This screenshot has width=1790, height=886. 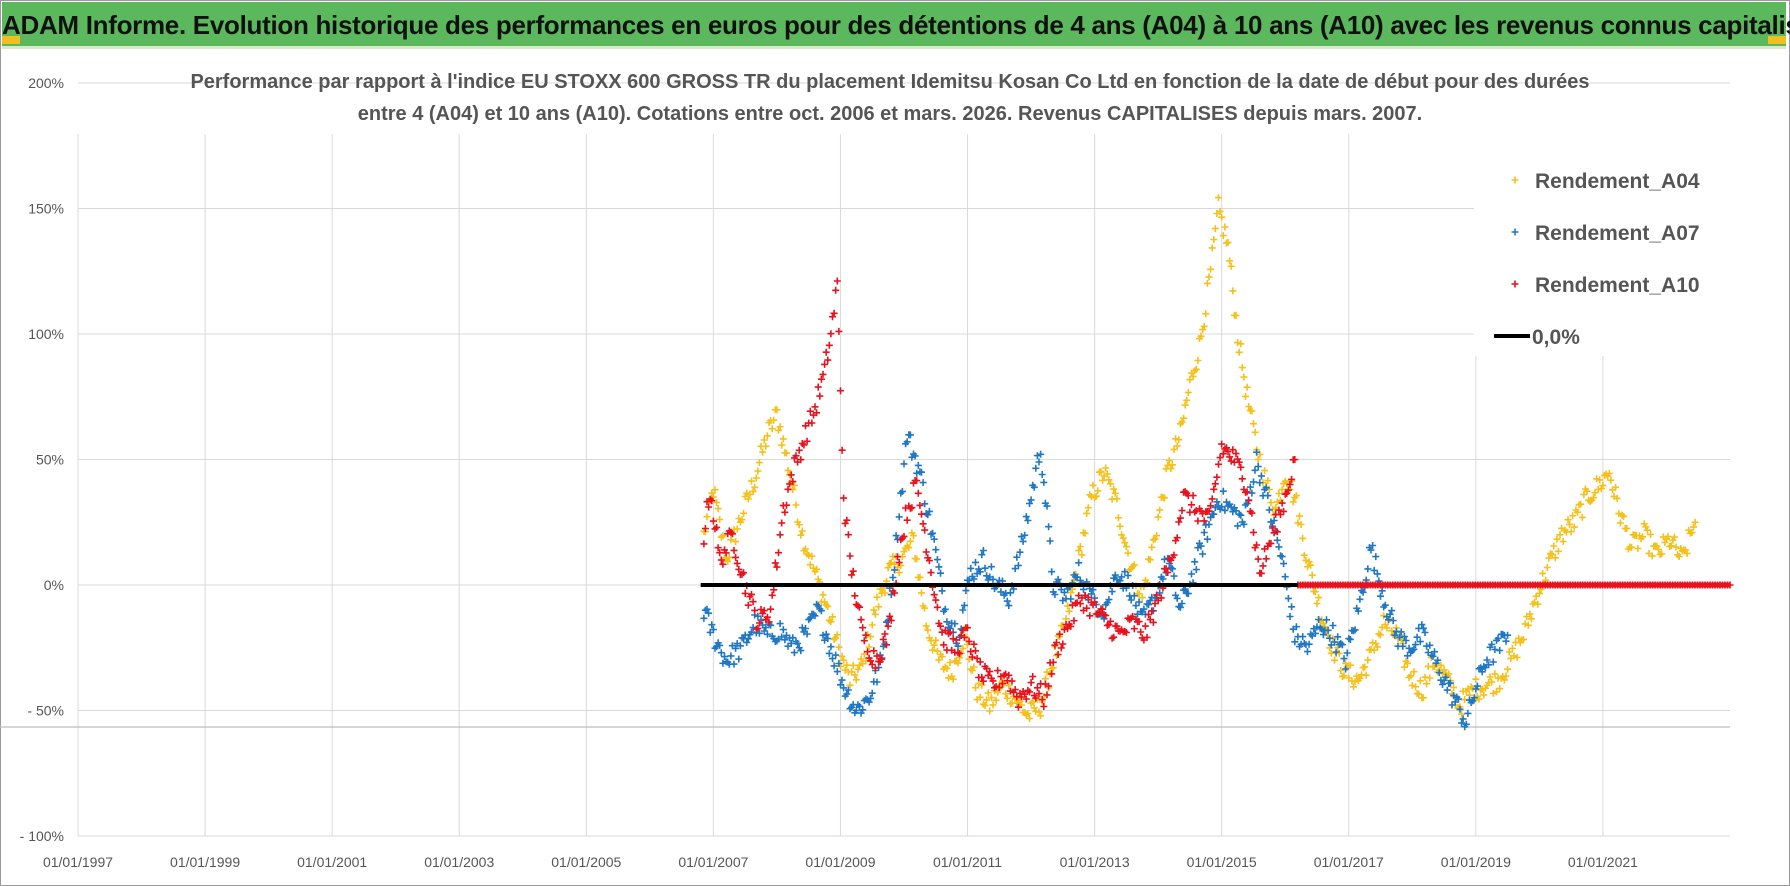 What do you see at coordinates (78, 862) in the screenshot?
I see `x-tick-label: 01/01/1997` at bounding box center [78, 862].